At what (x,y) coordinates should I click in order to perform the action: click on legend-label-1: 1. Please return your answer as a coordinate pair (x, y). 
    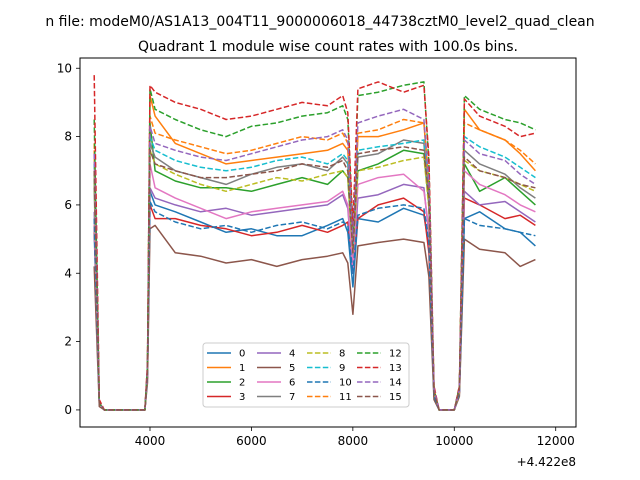
    Looking at the image, I should click on (242, 368).